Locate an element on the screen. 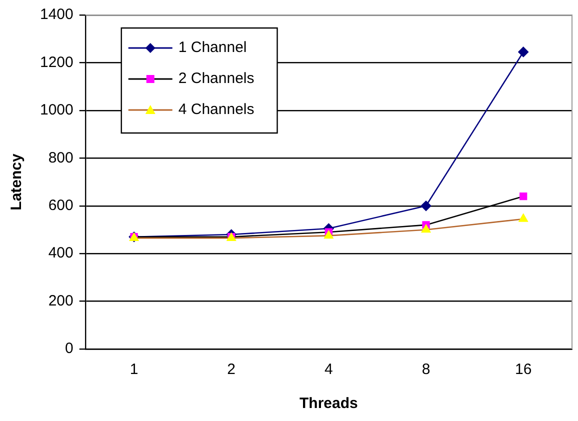  y-tick-label: 1400 is located at coordinates (57, 15).